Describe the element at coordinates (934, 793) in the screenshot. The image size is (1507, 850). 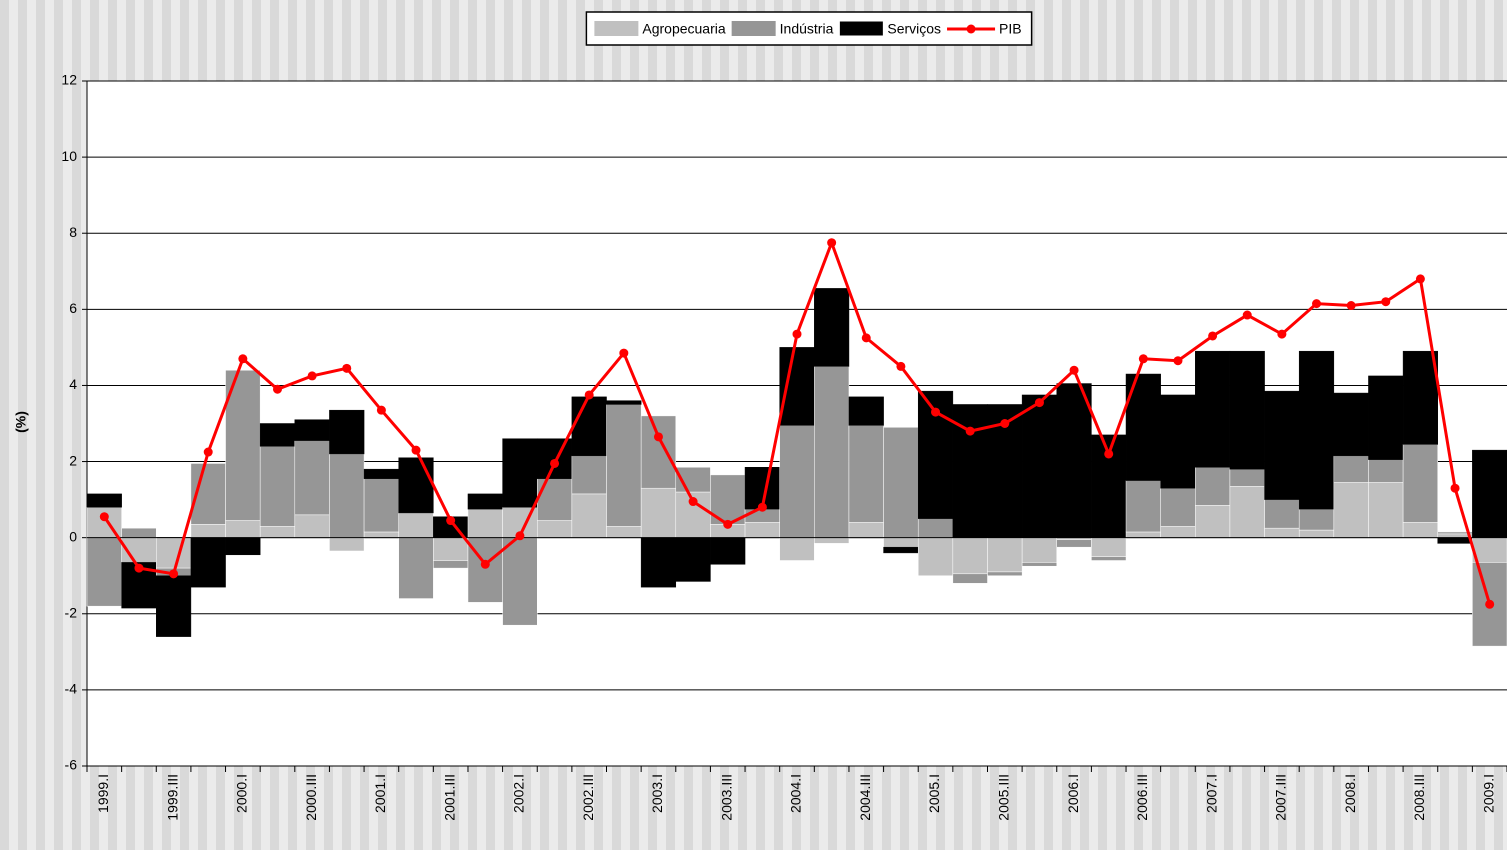
I see `x-tick-label: 2005.I` at that location.